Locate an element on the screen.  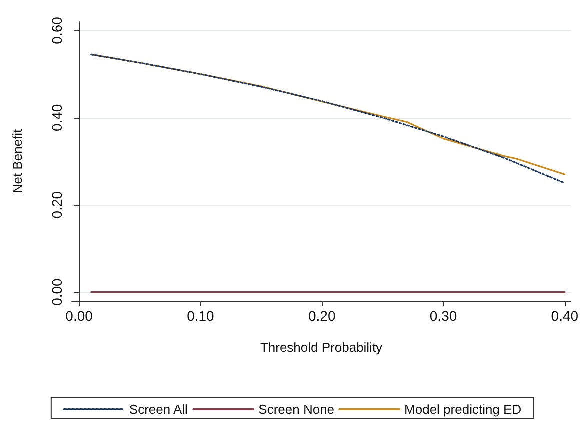
legend-label: Screen None is located at coordinates (296, 409).